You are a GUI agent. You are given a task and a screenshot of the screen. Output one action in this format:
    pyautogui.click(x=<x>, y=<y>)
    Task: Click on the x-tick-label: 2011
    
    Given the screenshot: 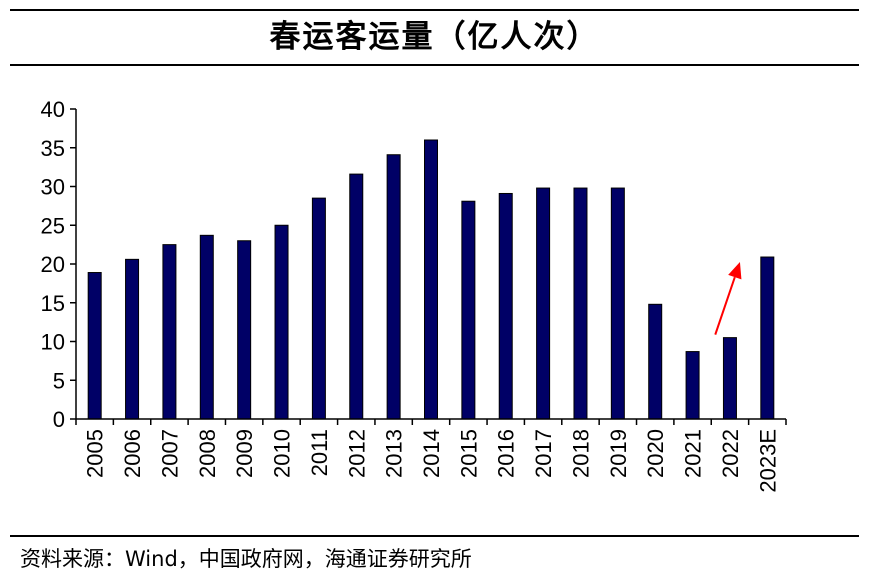 What is the action you would take?
    pyautogui.click(x=319, y=452)
    